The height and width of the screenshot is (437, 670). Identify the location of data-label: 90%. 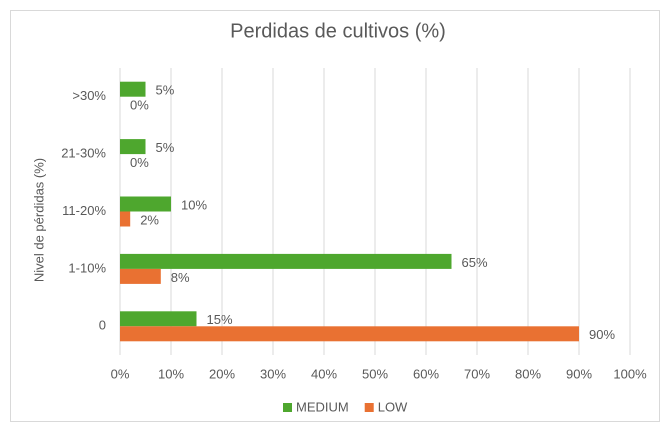
(602, 334).